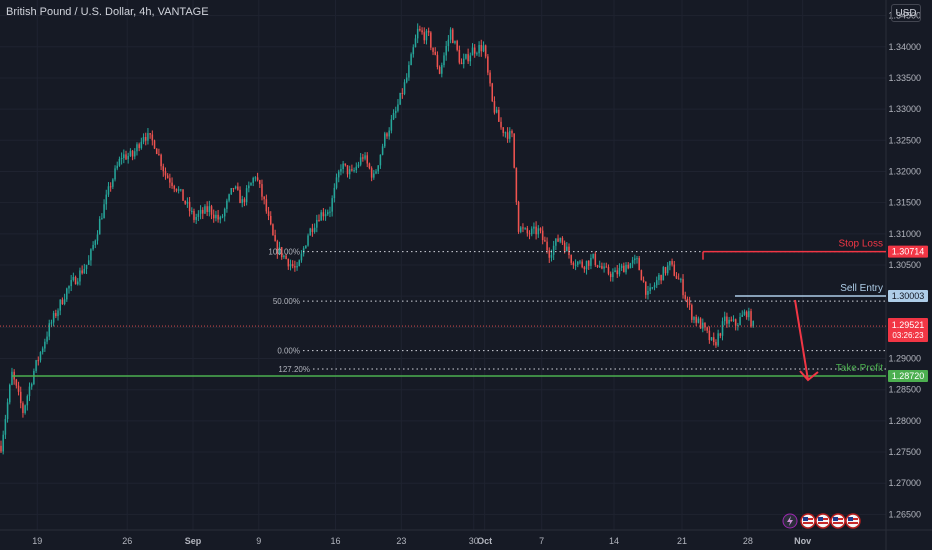  What do you see at coordinates (336, 541) in the screenshot?
I see `x-tick-label: 16` at bounding box center [336, 541].